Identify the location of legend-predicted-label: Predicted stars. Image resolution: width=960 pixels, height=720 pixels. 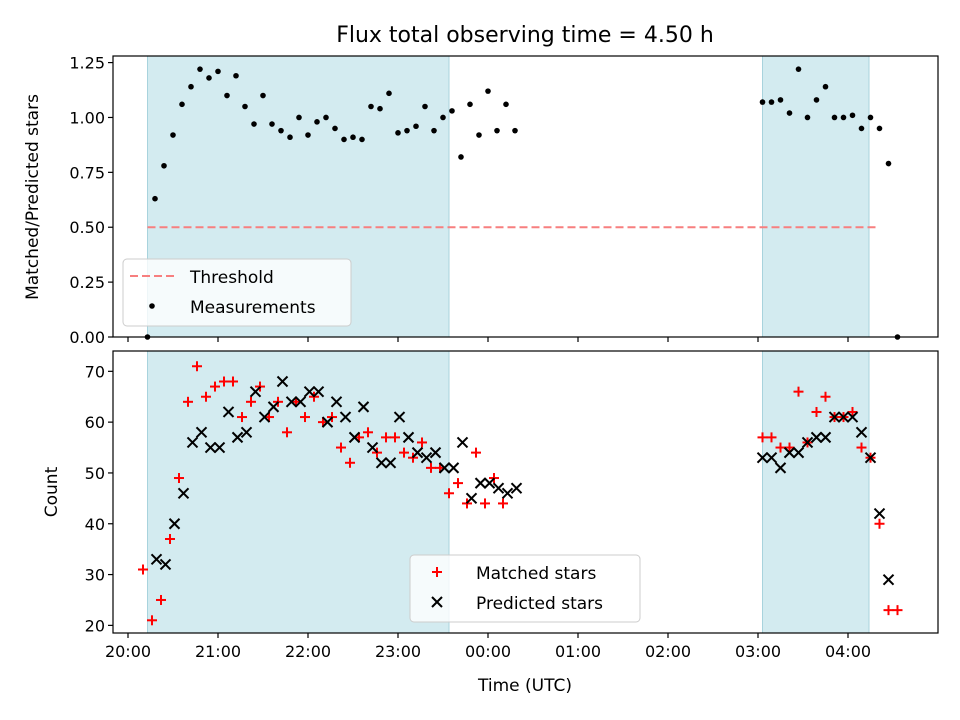
(539, 604).